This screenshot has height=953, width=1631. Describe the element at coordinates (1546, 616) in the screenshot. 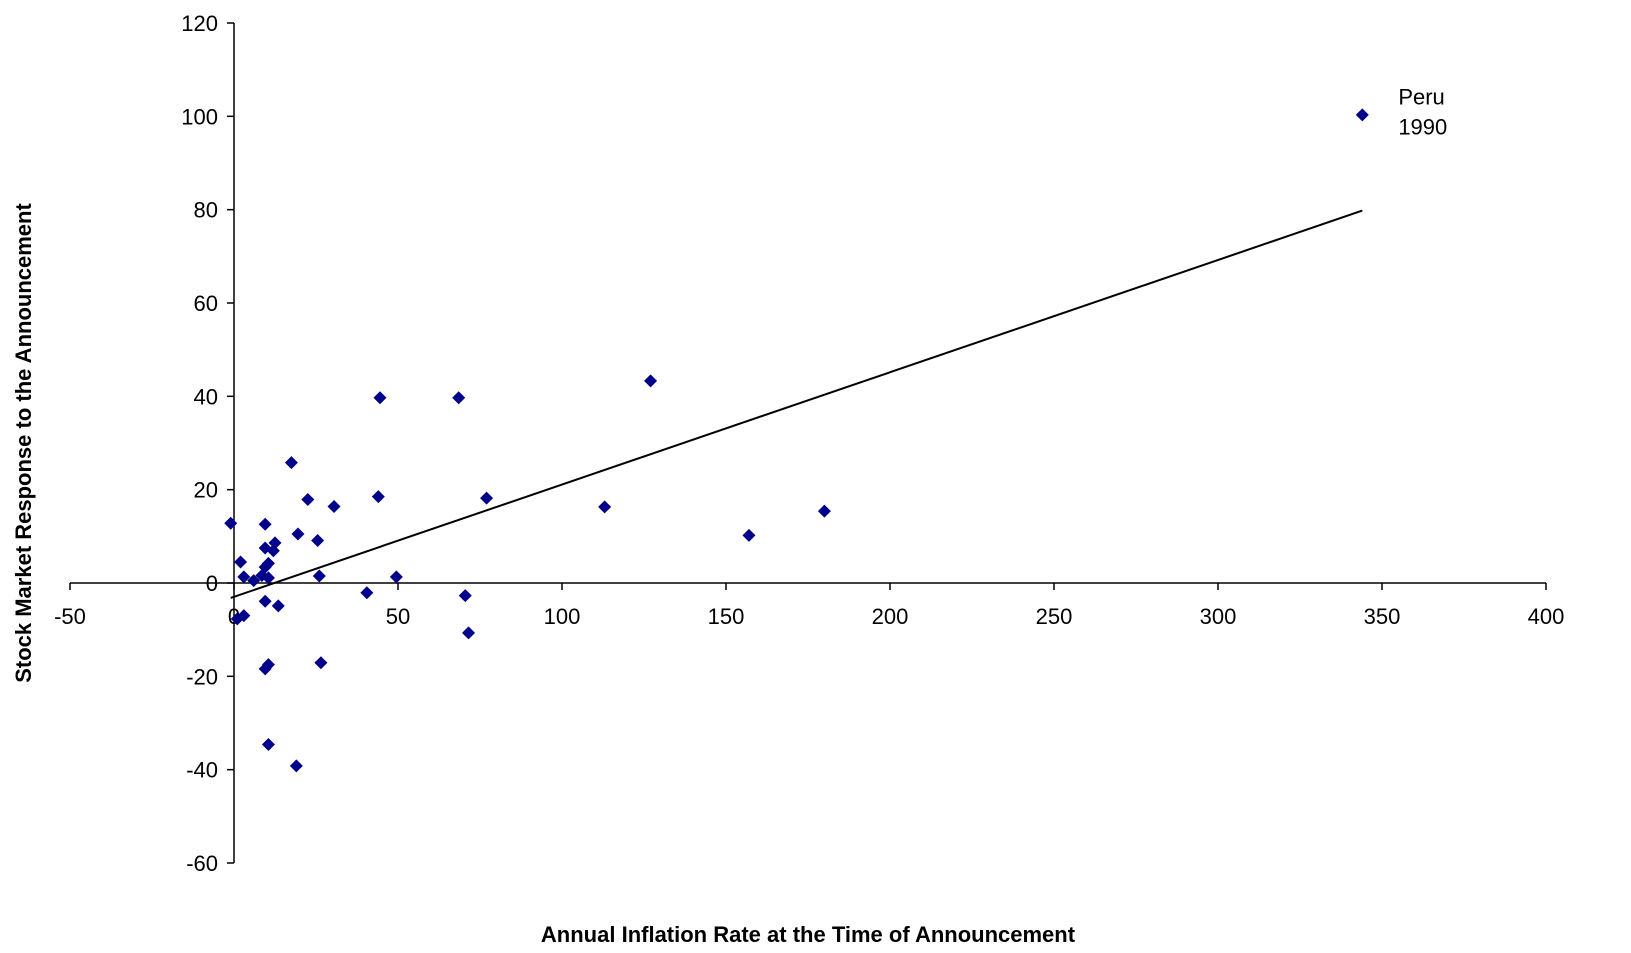

I see `x-tick-label: 400` at that location.